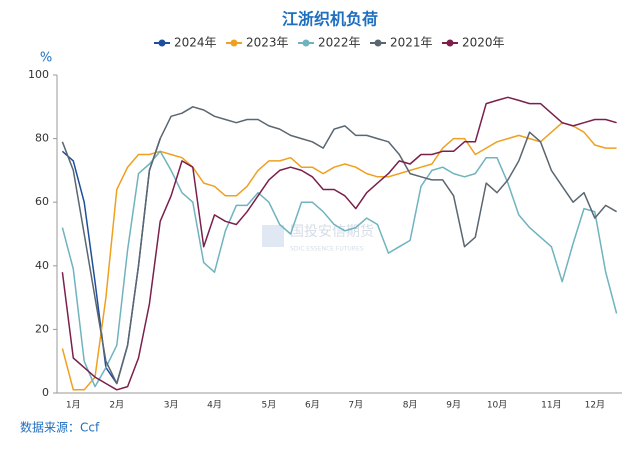 The height and width of the screenshot is (451, 642). Describe the element at coordinates (46, 58) in the screenshot. I see `y-unit: %` at that location.